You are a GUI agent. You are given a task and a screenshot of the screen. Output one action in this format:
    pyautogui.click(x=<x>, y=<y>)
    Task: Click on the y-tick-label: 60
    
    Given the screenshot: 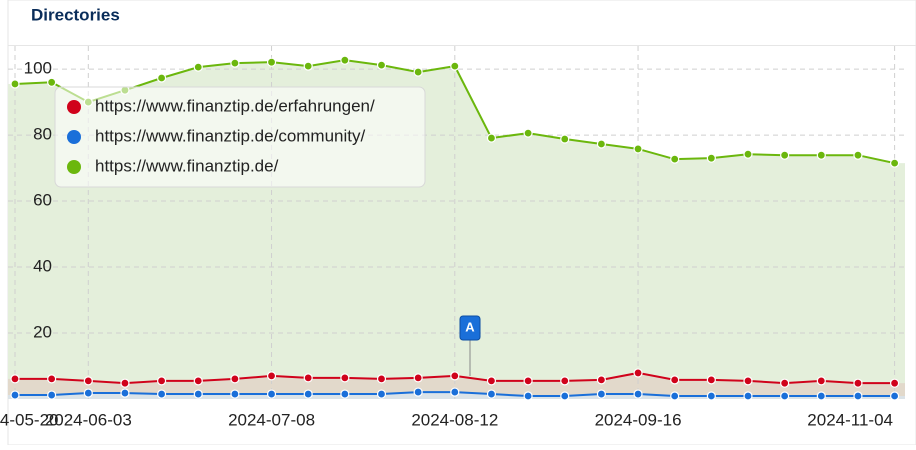 What is the action you would take?
    pyautogui.click(x=42, y=200)
    